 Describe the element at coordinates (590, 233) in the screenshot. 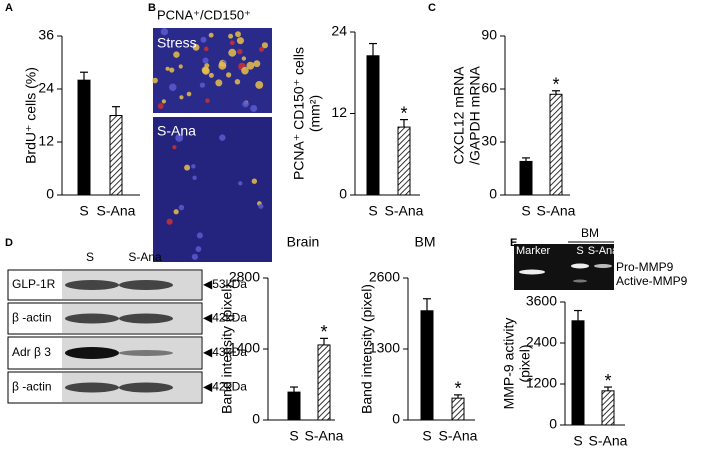

I see `gel-group: BM` at that location.